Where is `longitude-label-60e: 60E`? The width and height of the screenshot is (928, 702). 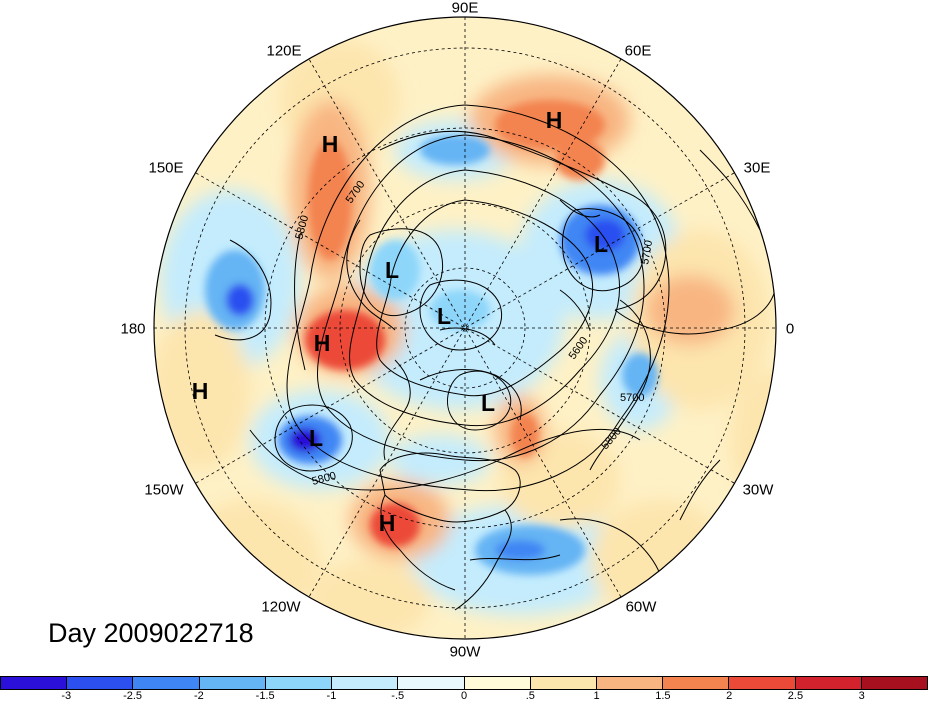
longitude-label-60e: 60E is located at coordinates (638, 51).